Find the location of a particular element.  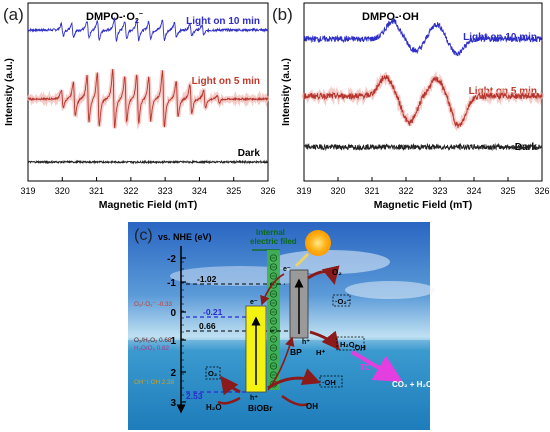

series-glow-b is located at coordinates (423, 101).